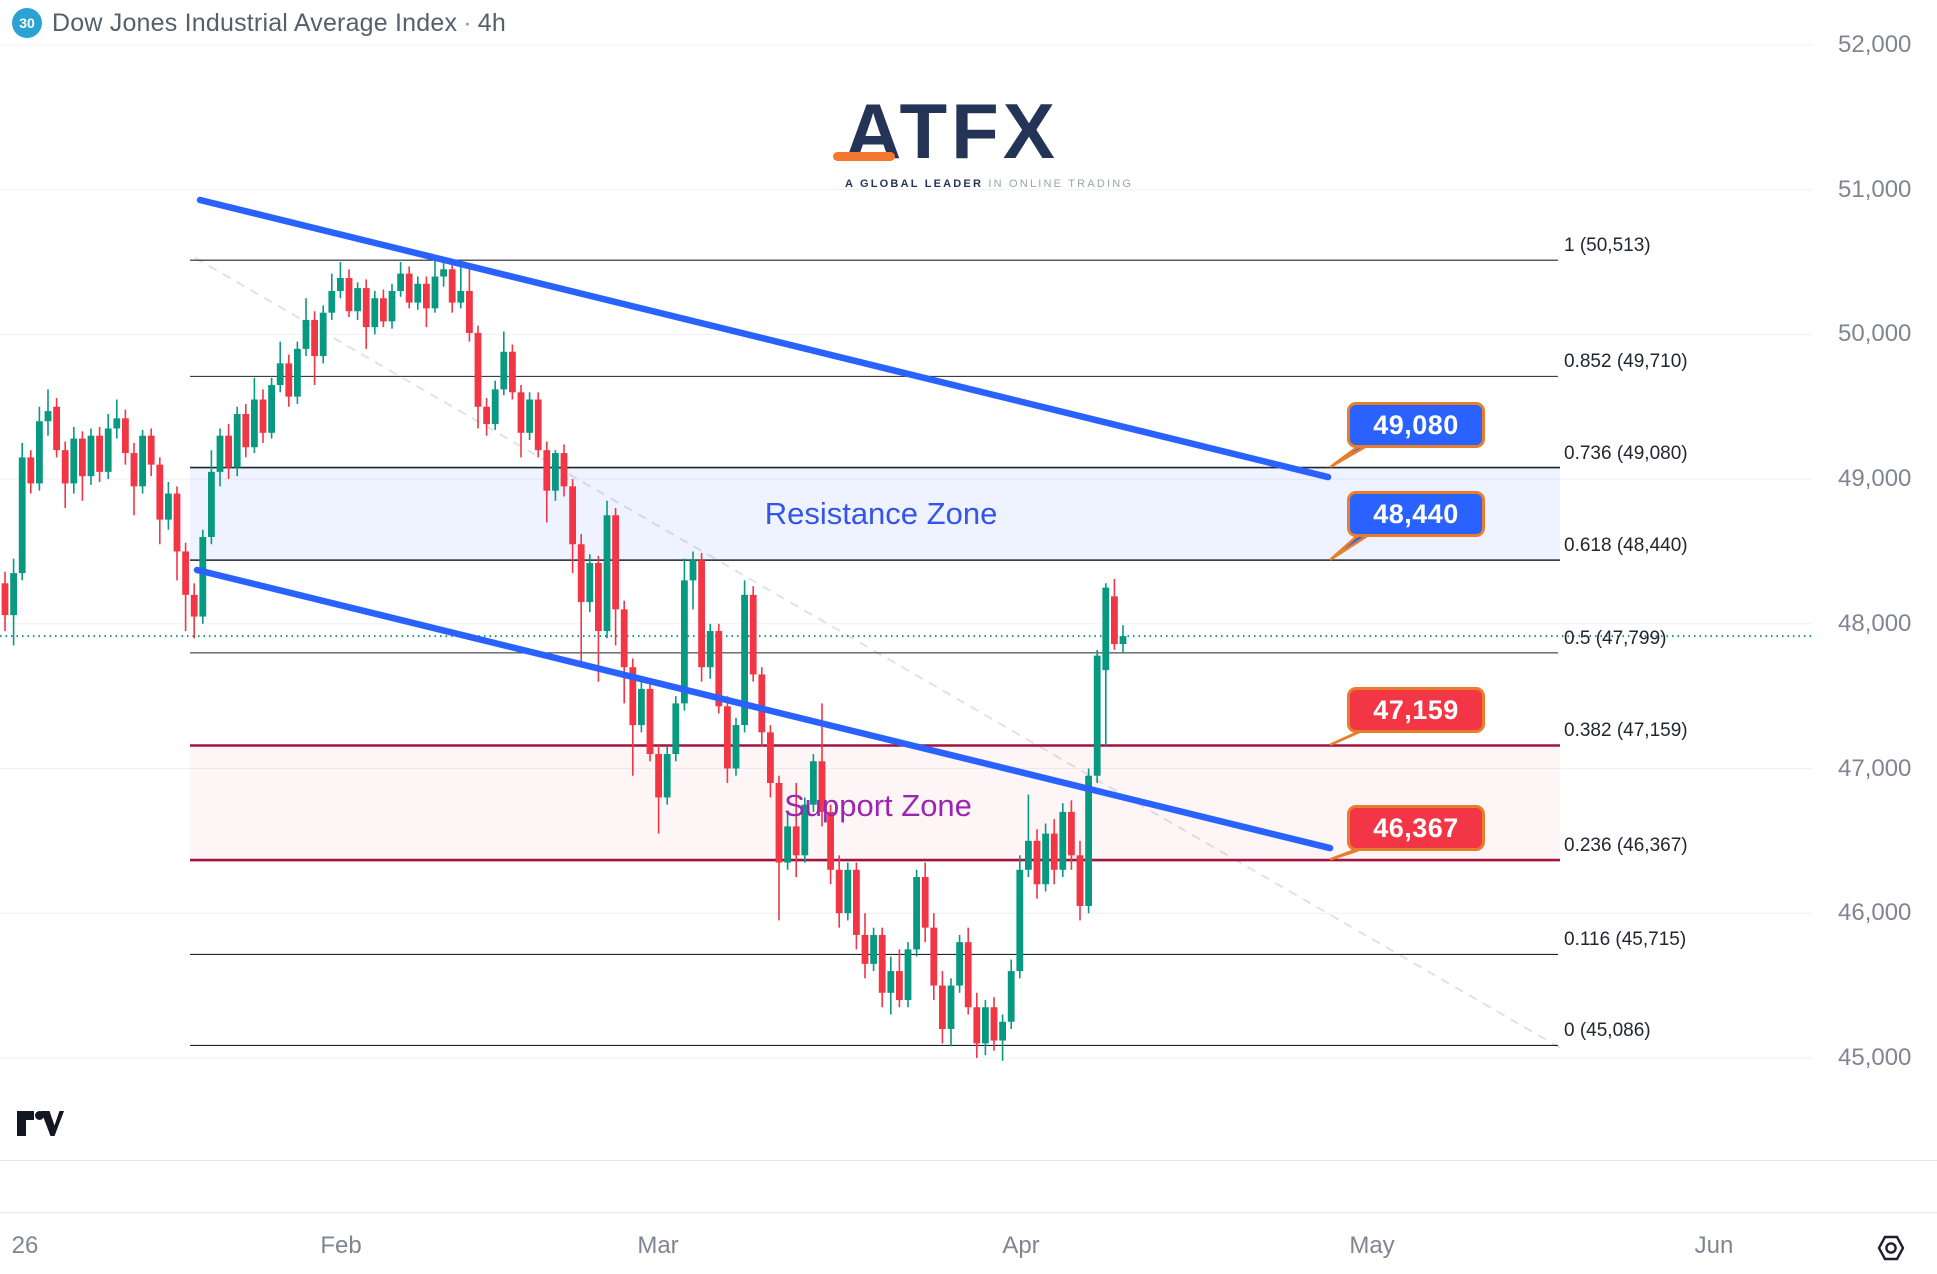  I want to click on channel-upper, so click(764, 338).